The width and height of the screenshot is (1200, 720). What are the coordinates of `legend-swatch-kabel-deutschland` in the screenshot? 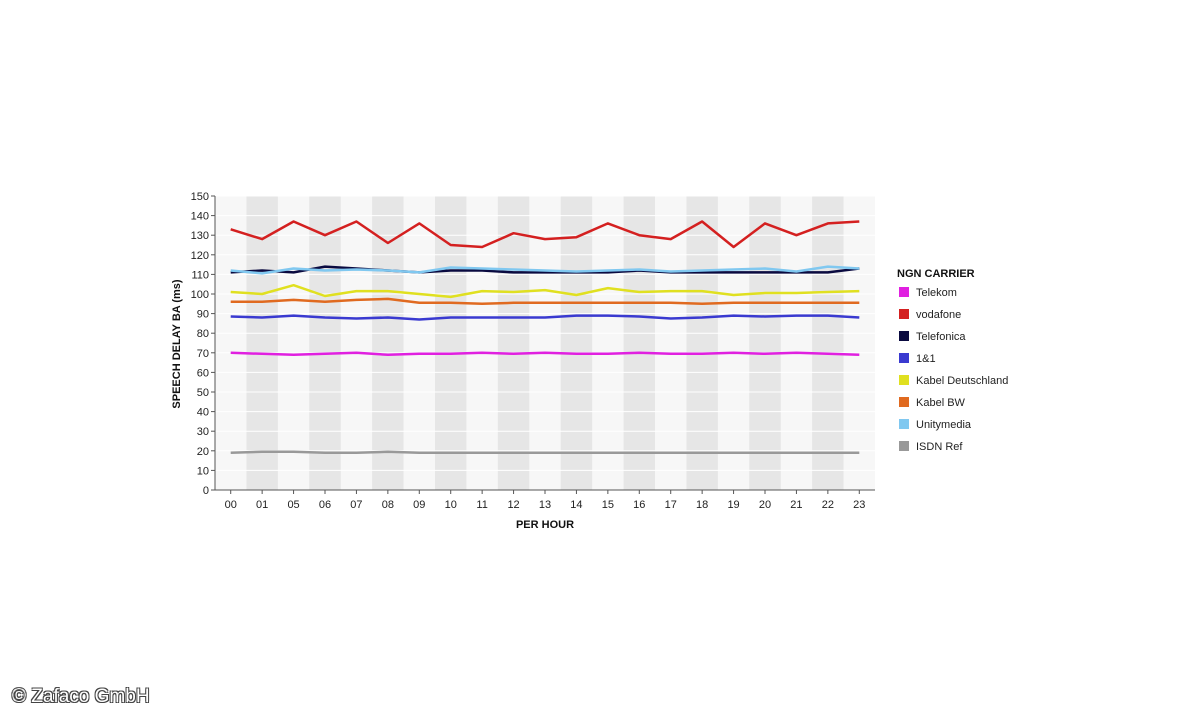 It's located at (904, 380).